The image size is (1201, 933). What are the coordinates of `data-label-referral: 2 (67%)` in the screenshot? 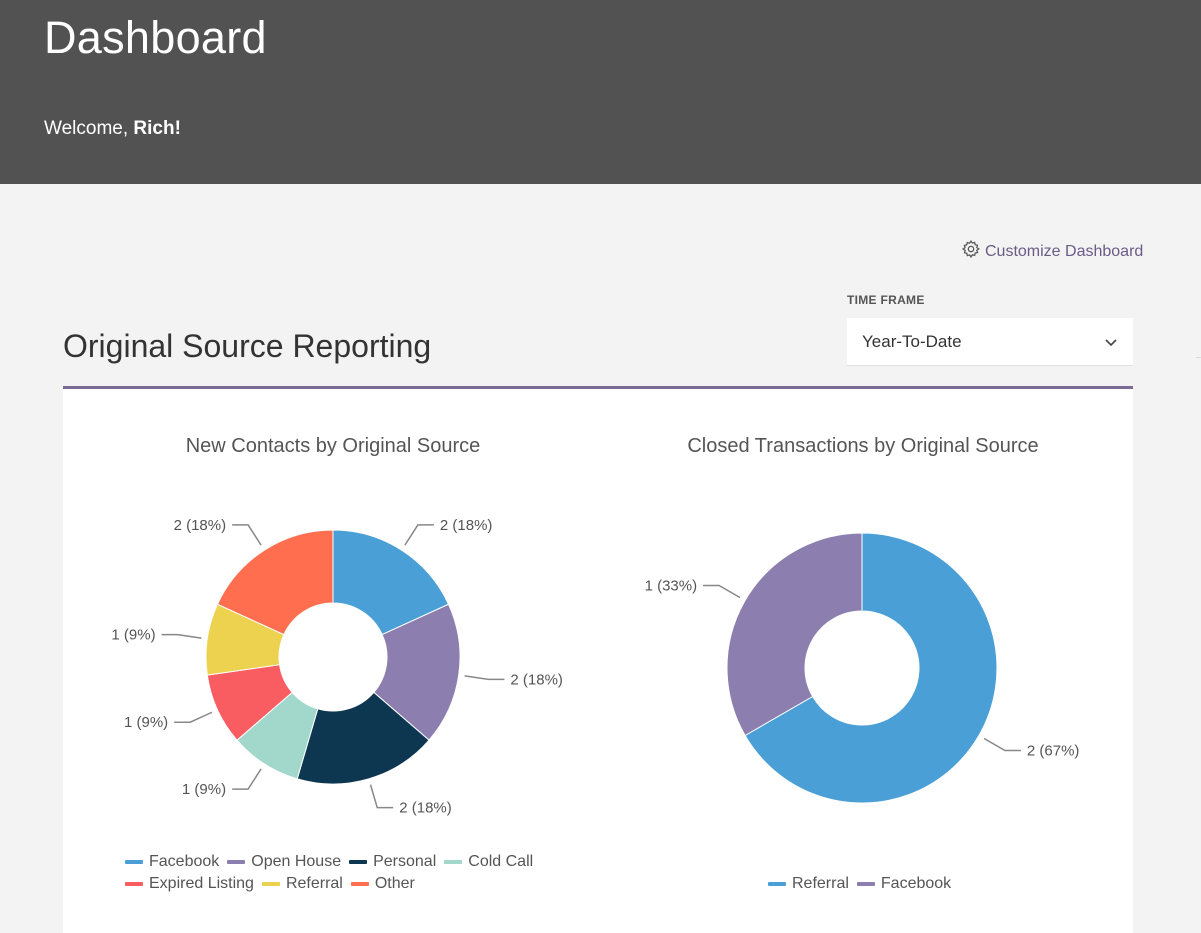 It's located at (1053, 751).